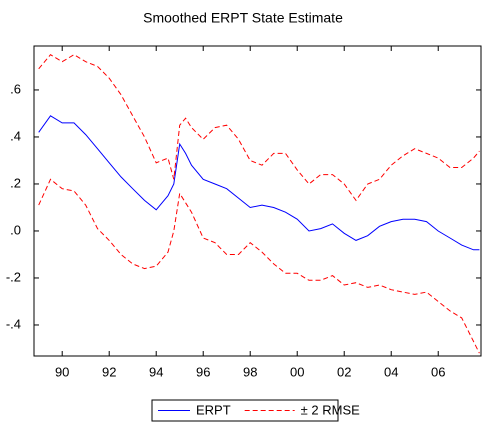 The image size is (482, 427). What do you see at coordinates (243, 18) in the screenshot?
I see `chart-title: Smoothed ERPT State Estimate` at bounding box center [243, 18].